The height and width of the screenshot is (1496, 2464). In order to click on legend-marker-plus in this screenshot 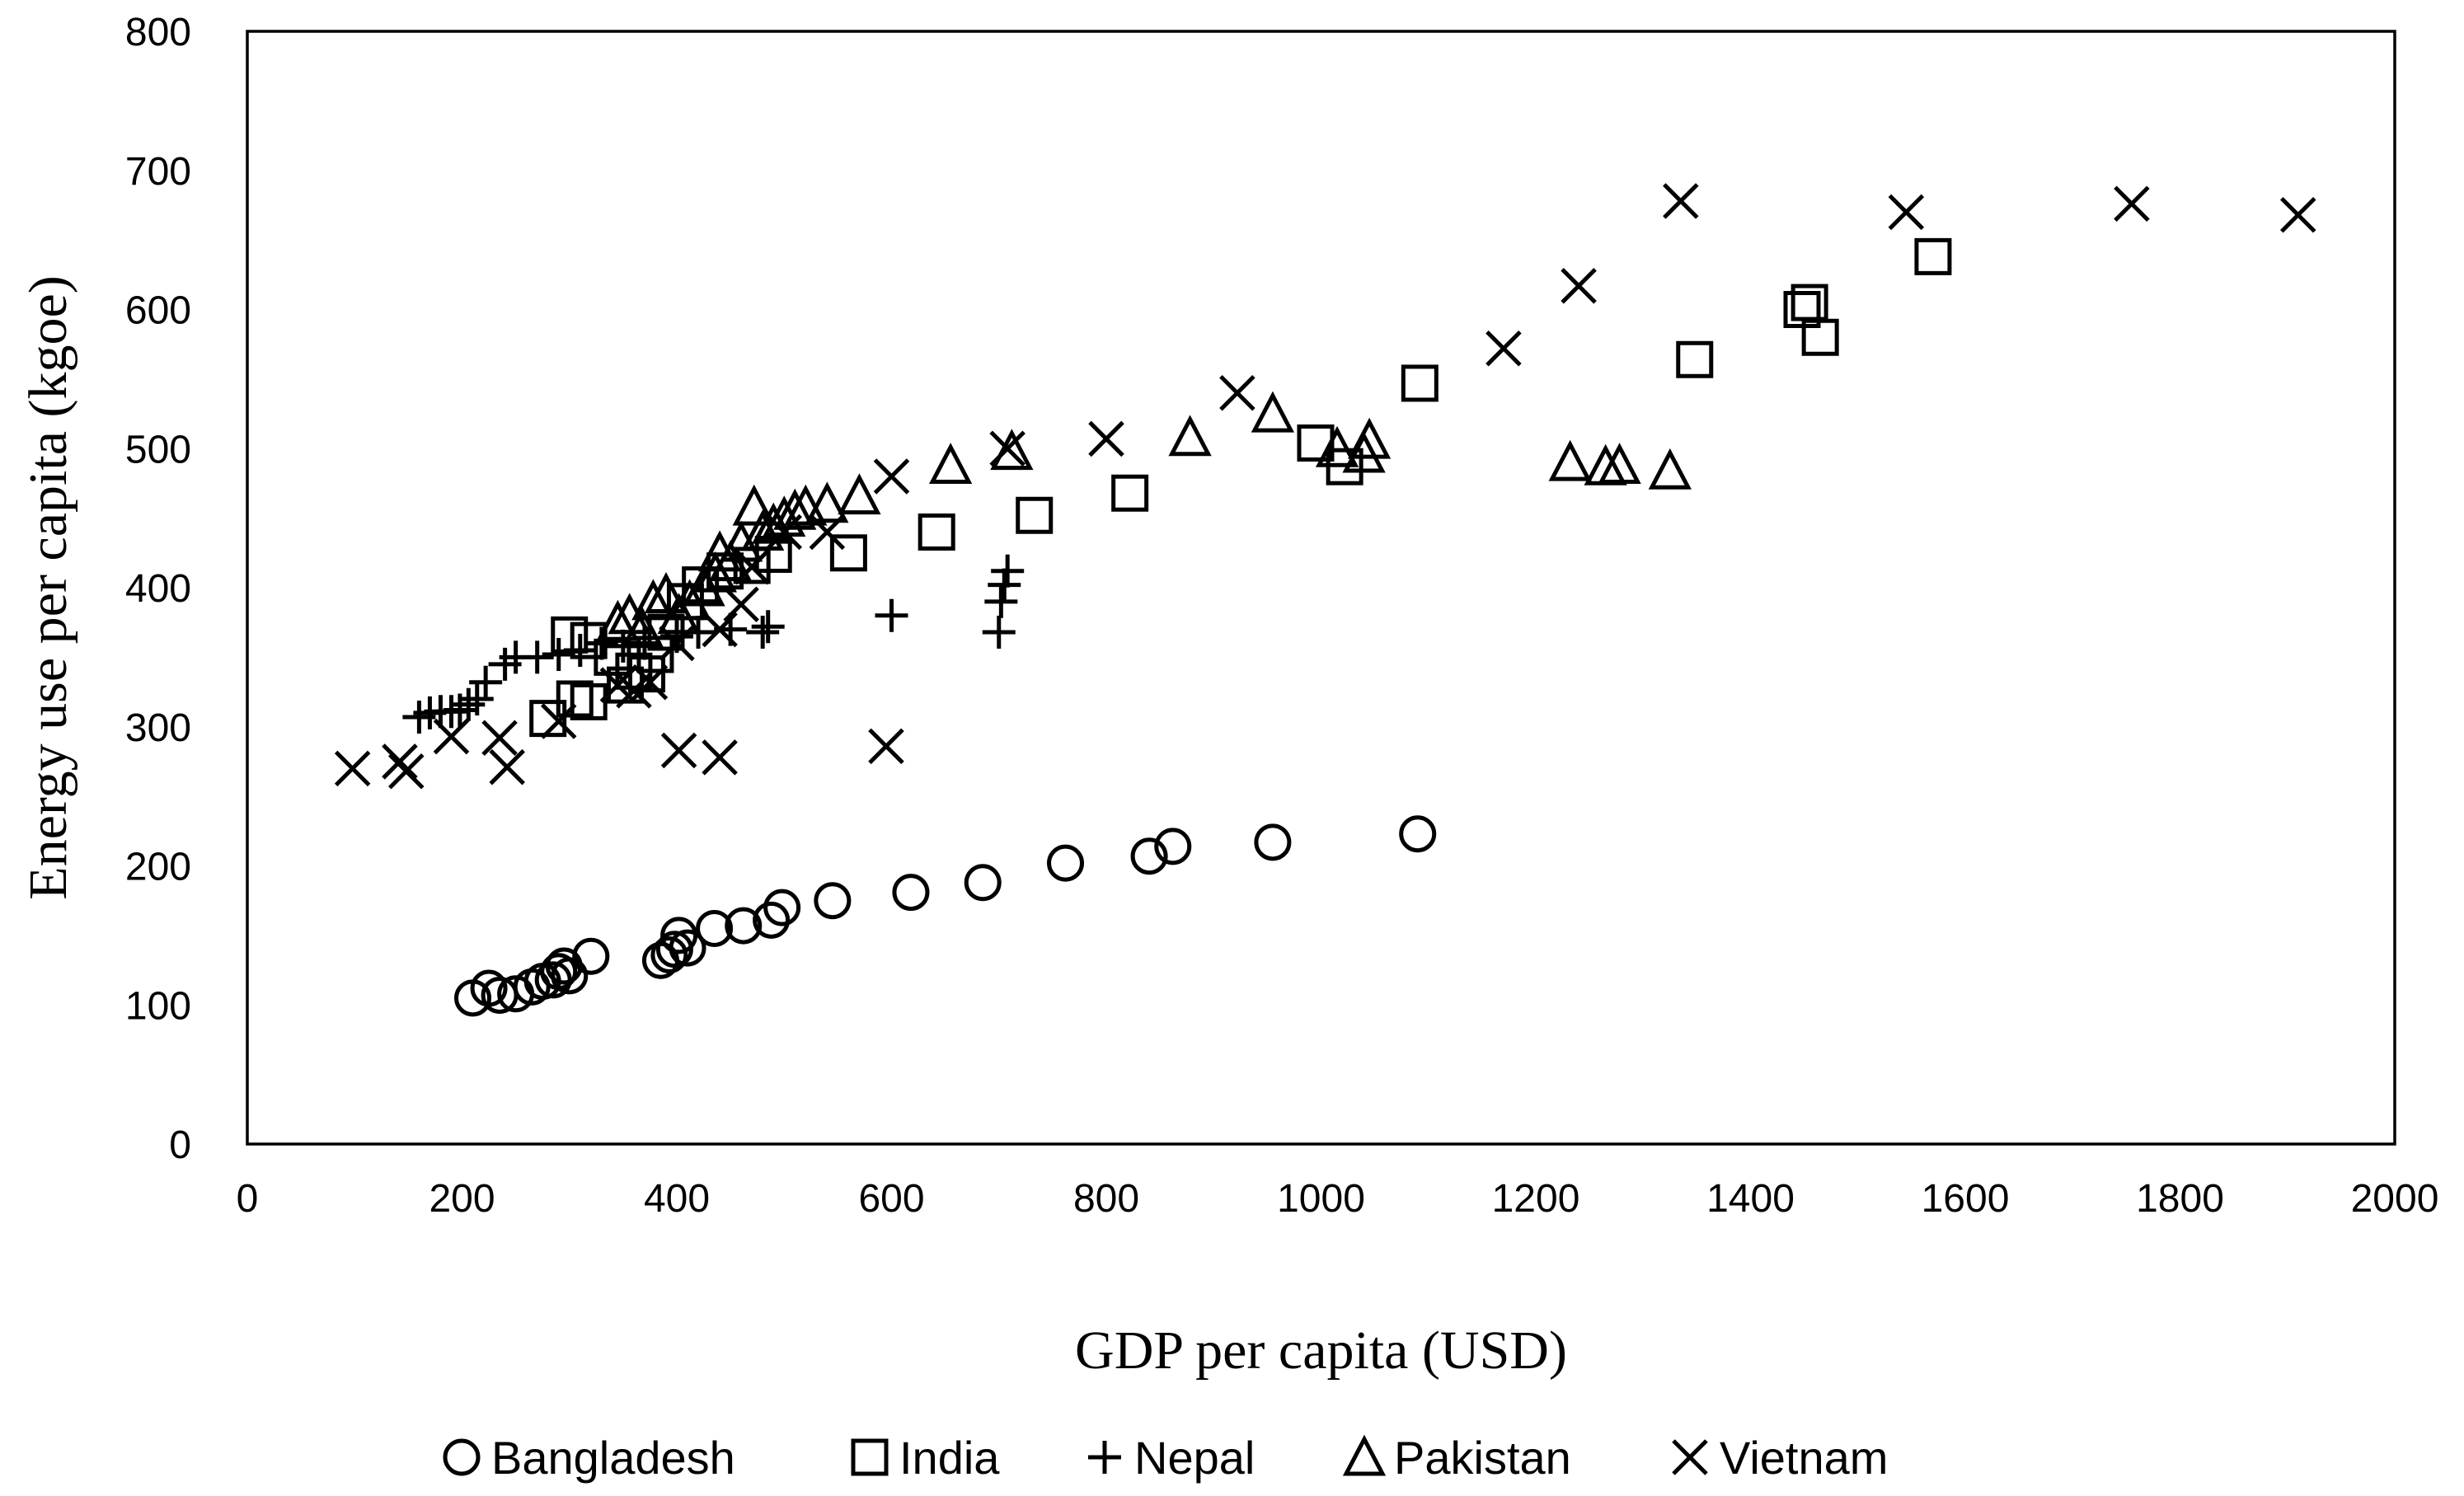, I will do `click(1105, 1457)`.